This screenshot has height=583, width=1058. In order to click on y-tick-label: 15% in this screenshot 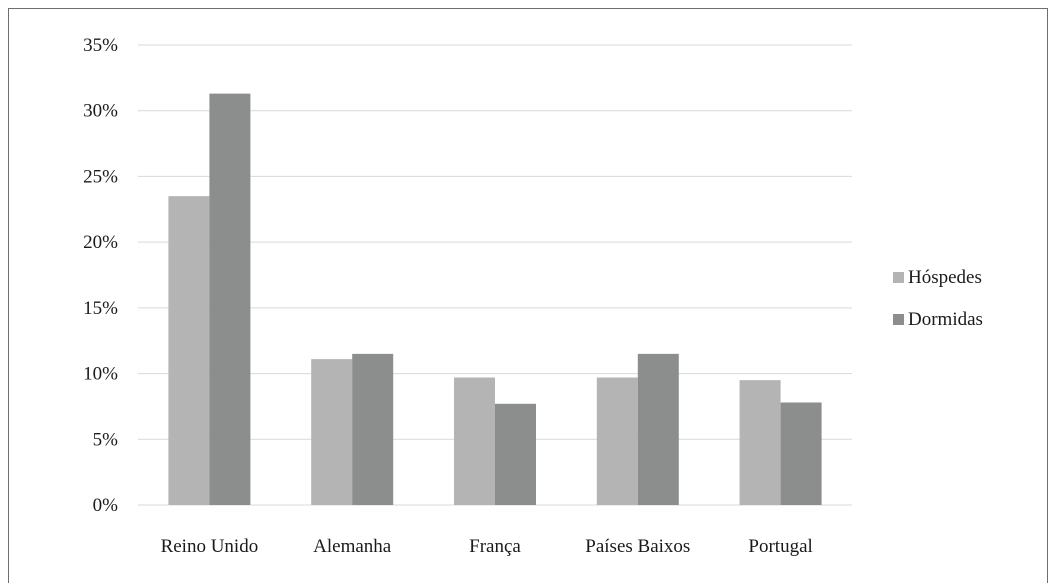, I will do `click(100, 308)`.